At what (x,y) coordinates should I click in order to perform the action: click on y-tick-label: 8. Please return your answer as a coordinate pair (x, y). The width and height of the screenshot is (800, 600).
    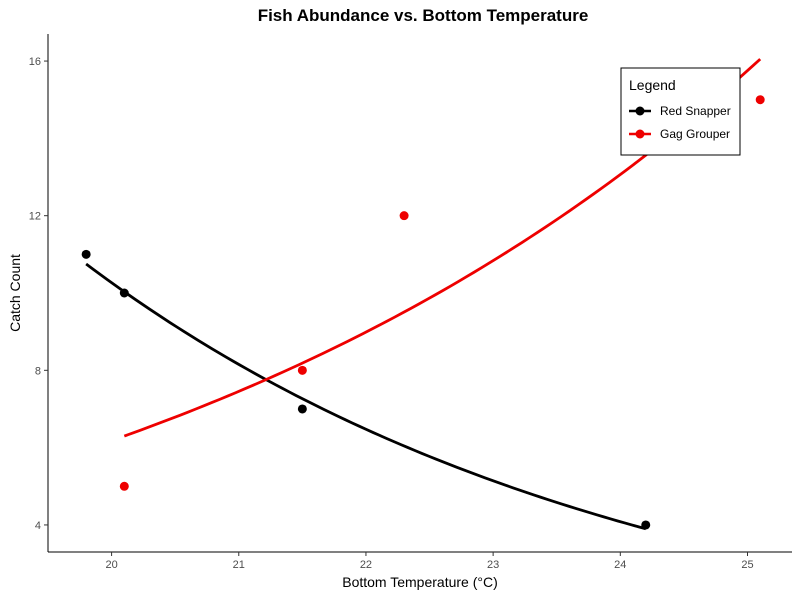
    Looking at the image, I should click on (38, 371).